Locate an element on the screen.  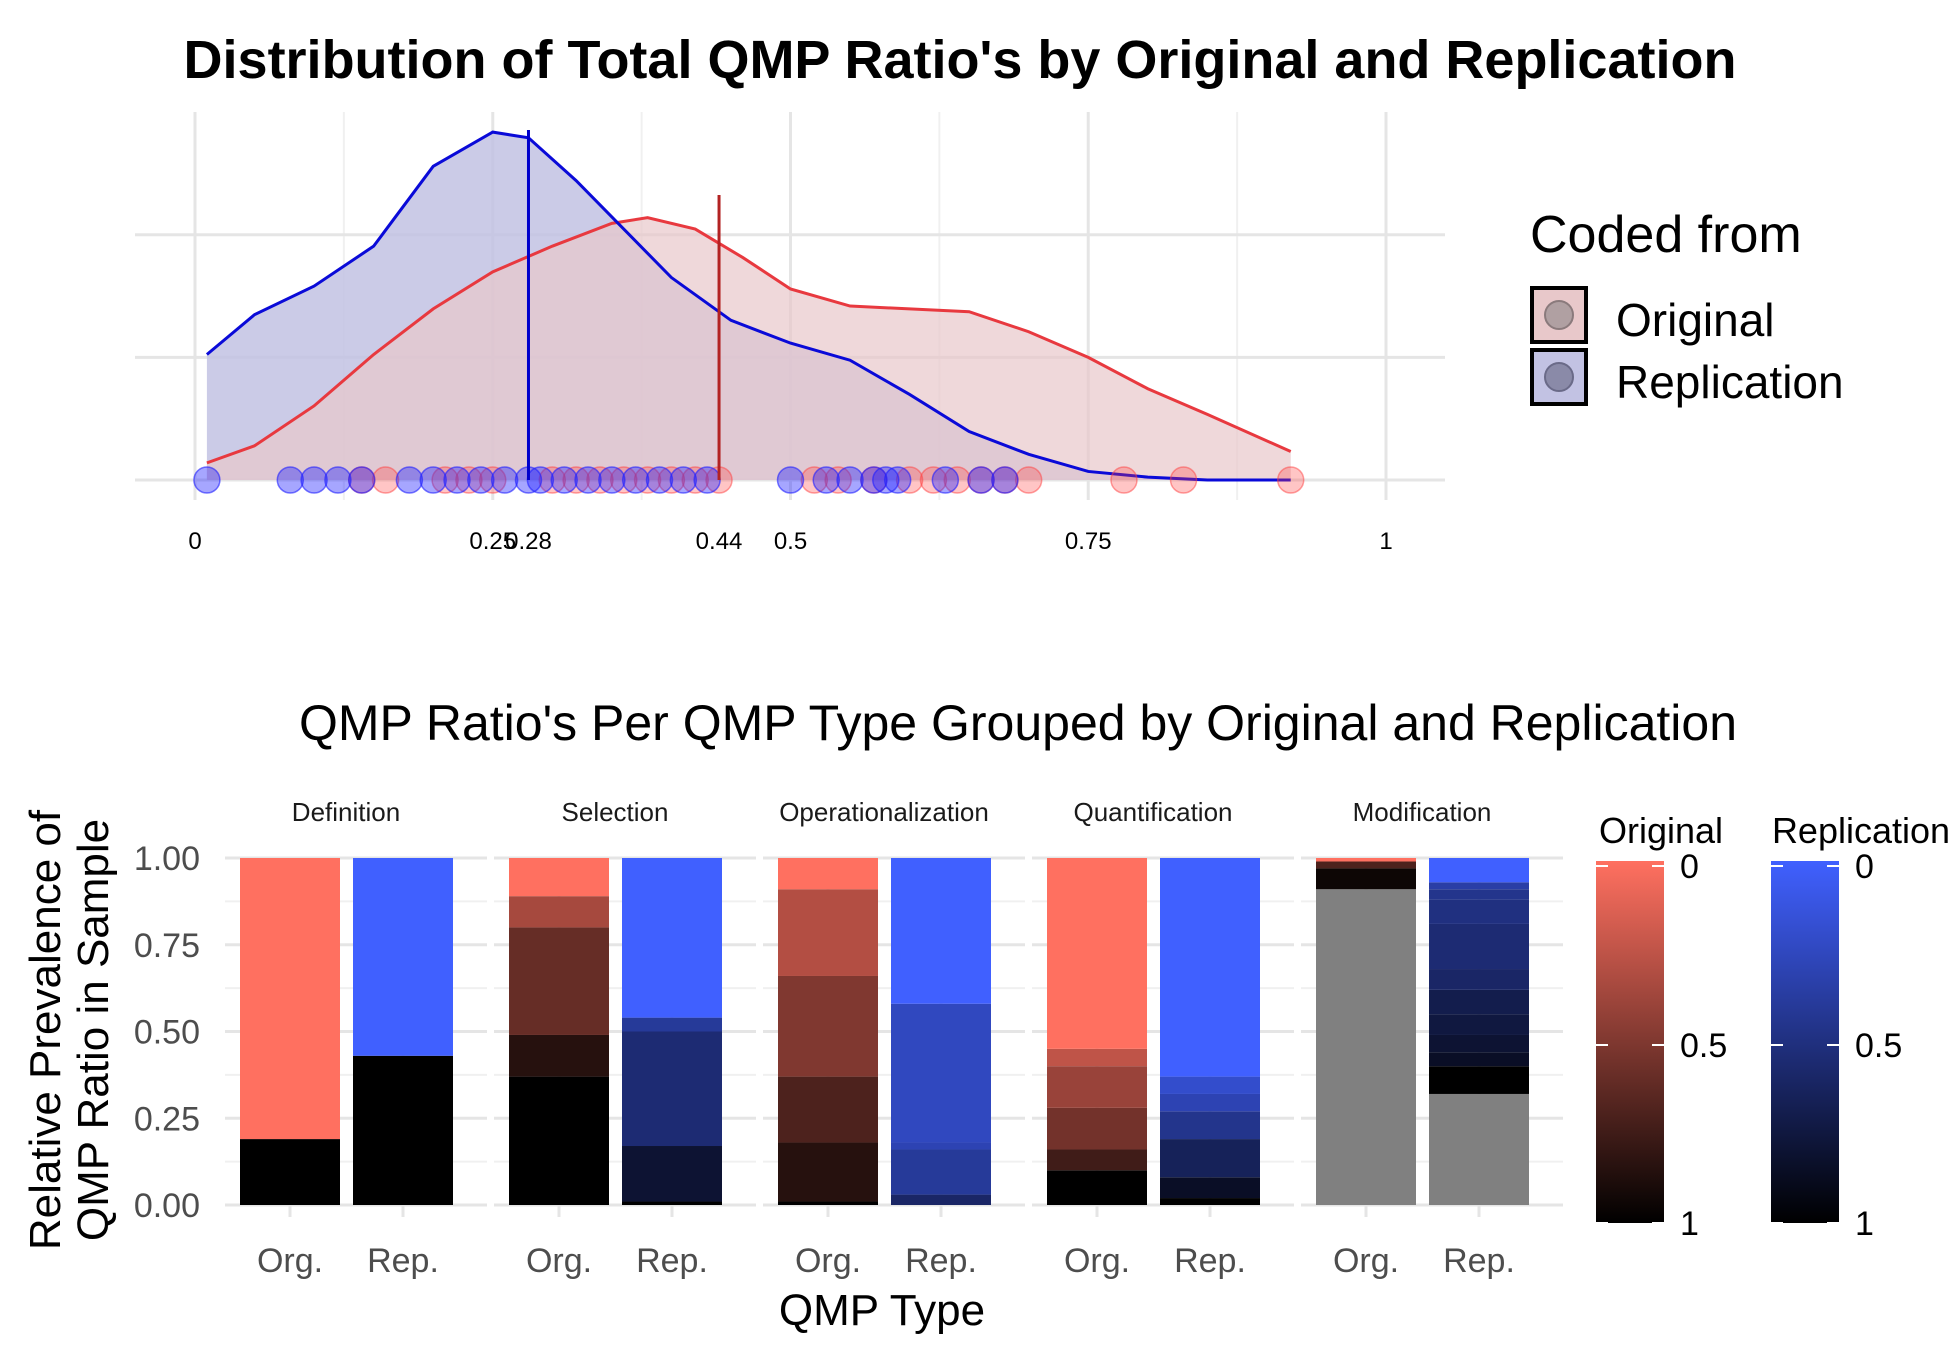
facet-strip-label: Definition is located at coordinates (346, 812).